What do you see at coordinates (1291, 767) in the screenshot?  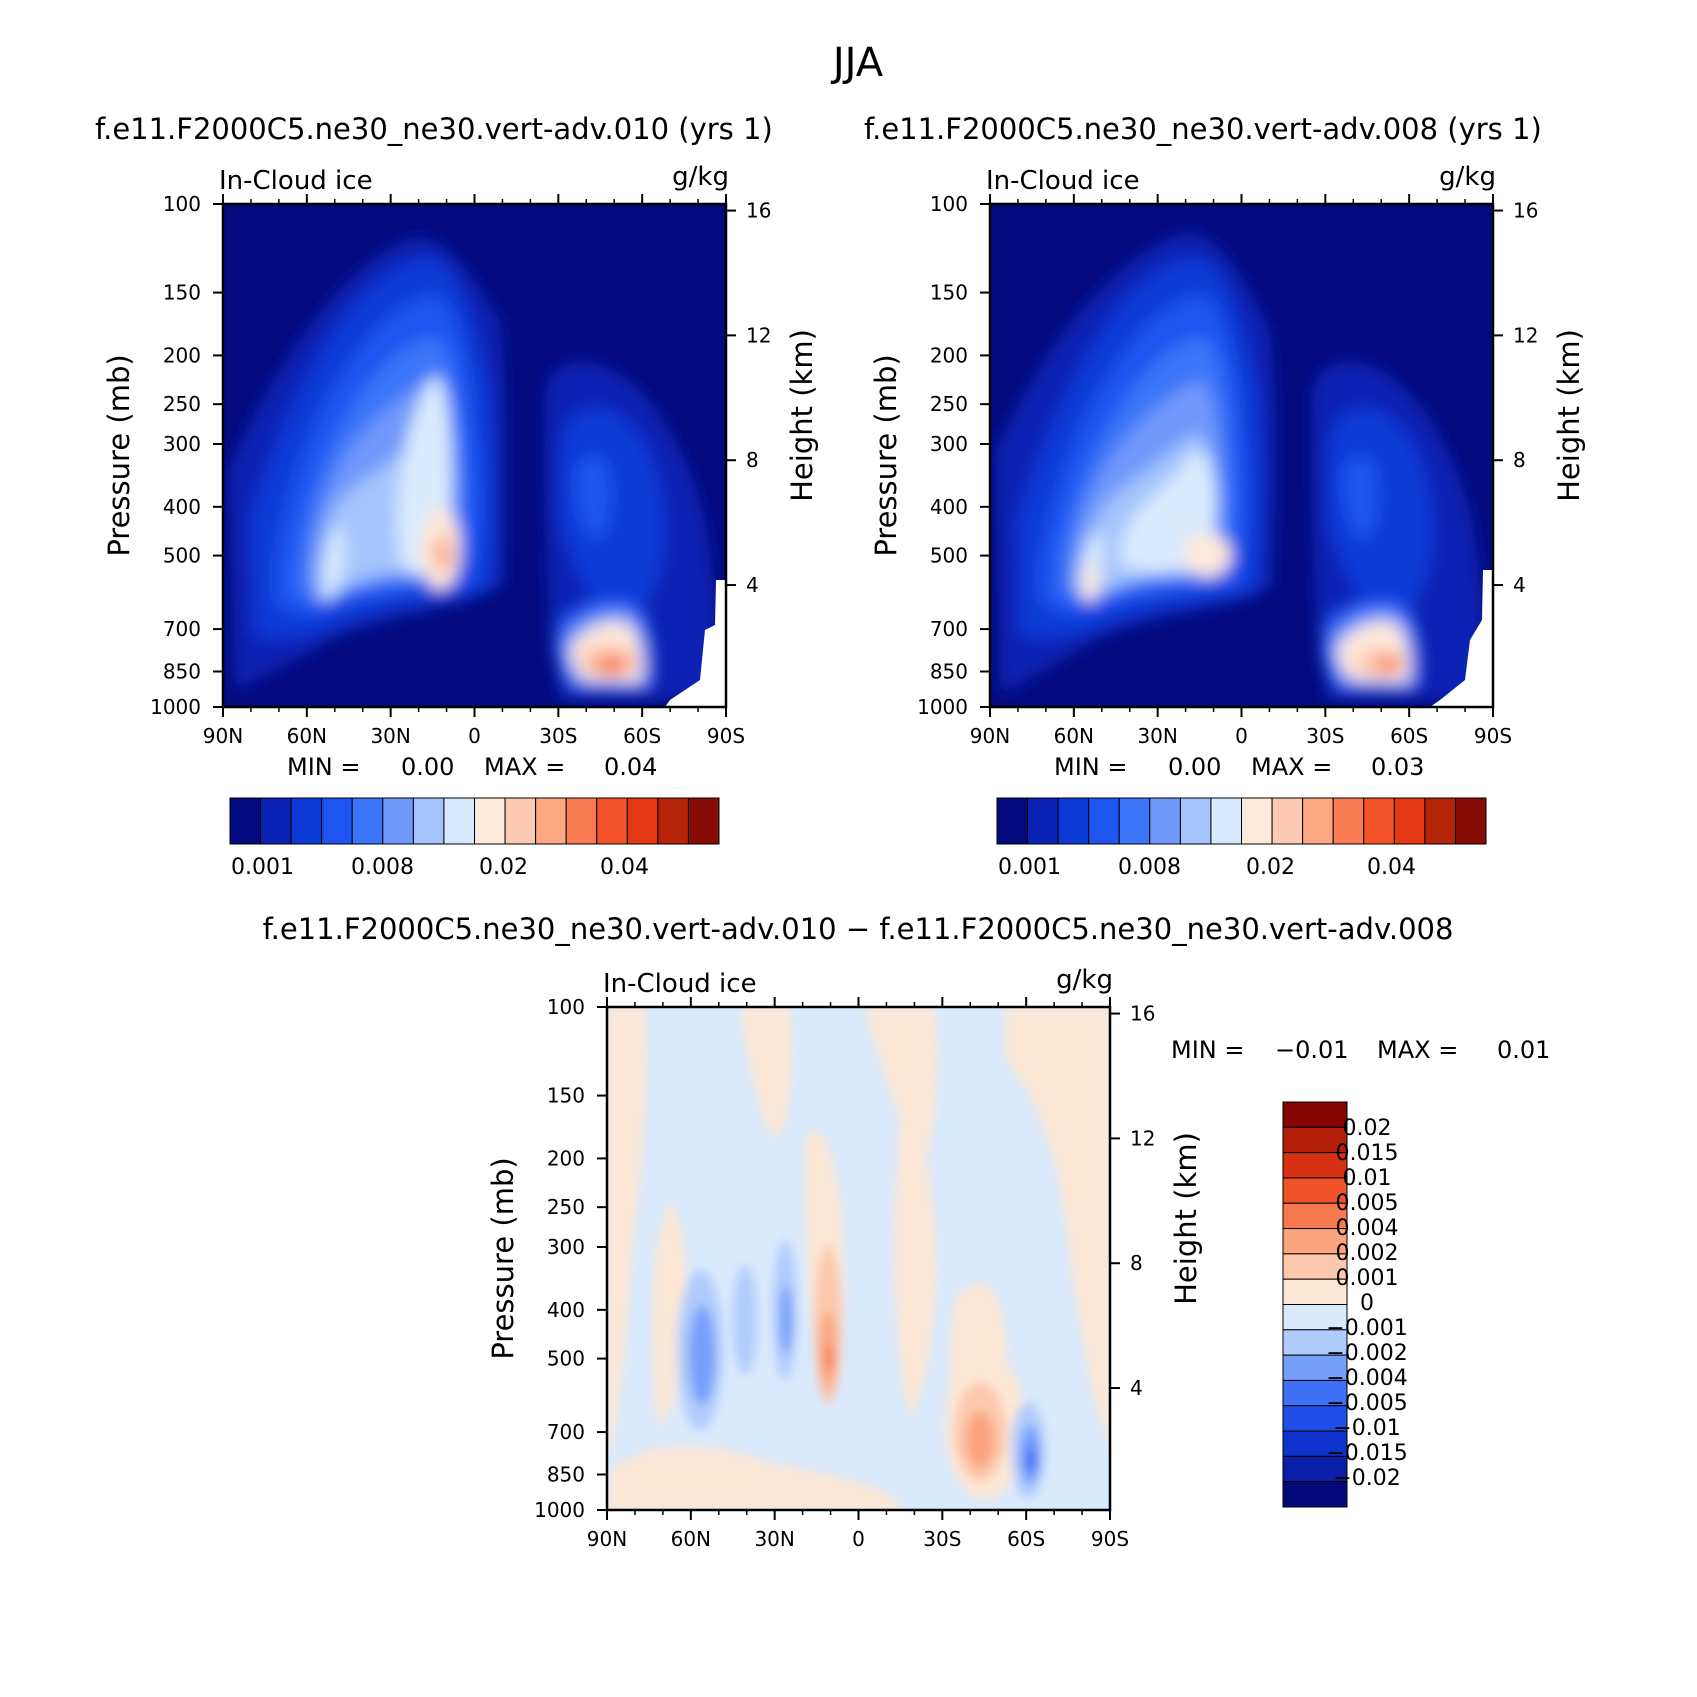 I see `panel-2-max-label: MAX =` at bounding box center [1291, 767].